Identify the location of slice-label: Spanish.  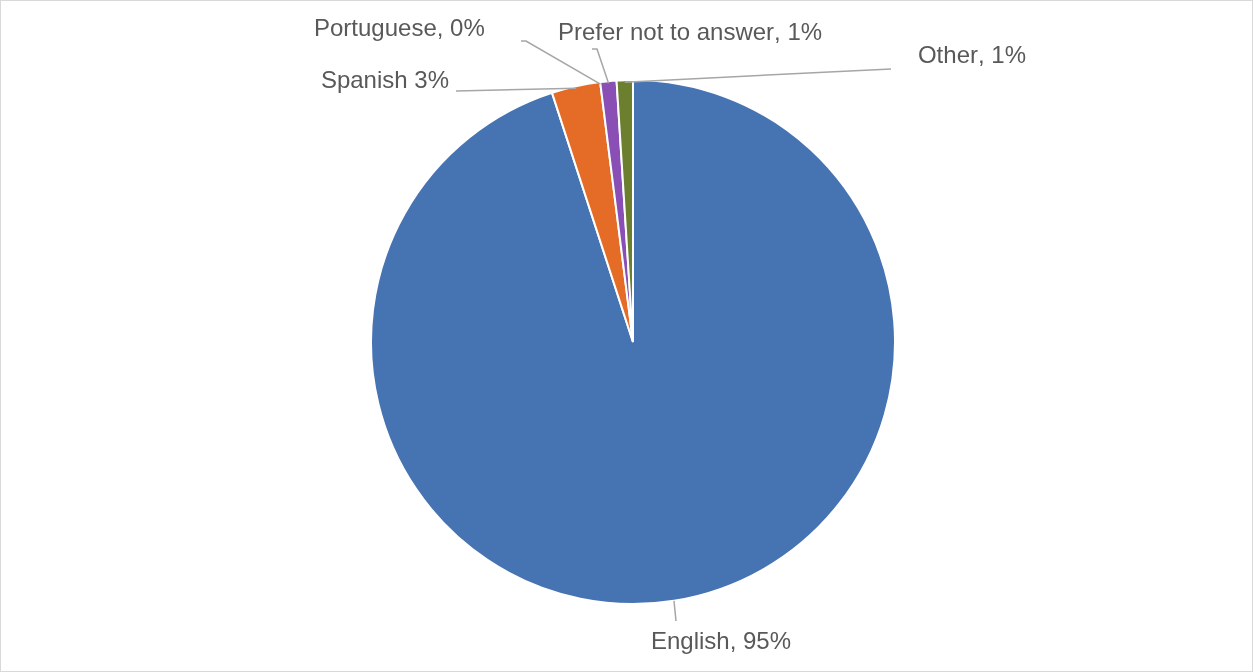
(364, 79).